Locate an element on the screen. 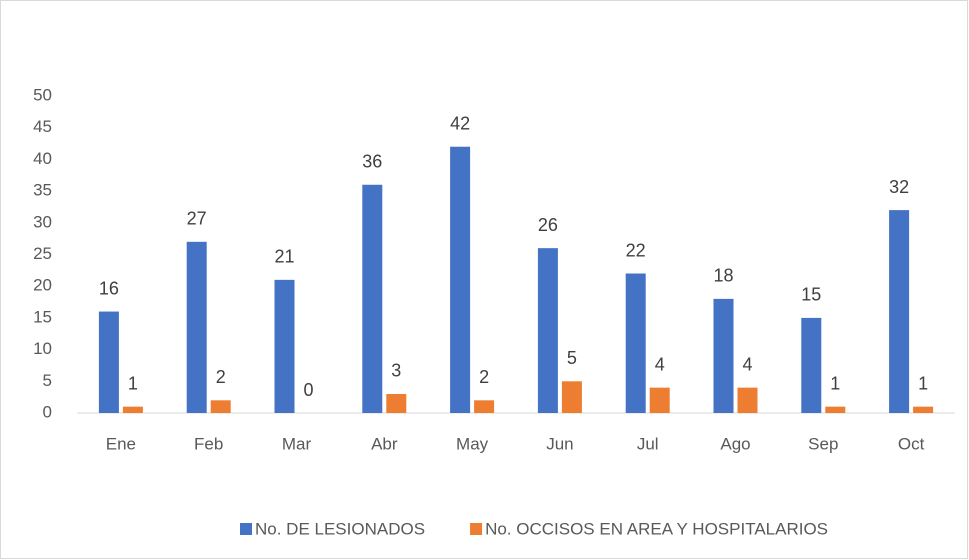  y-tick-label: 50 is located at coordinates (42, 94).